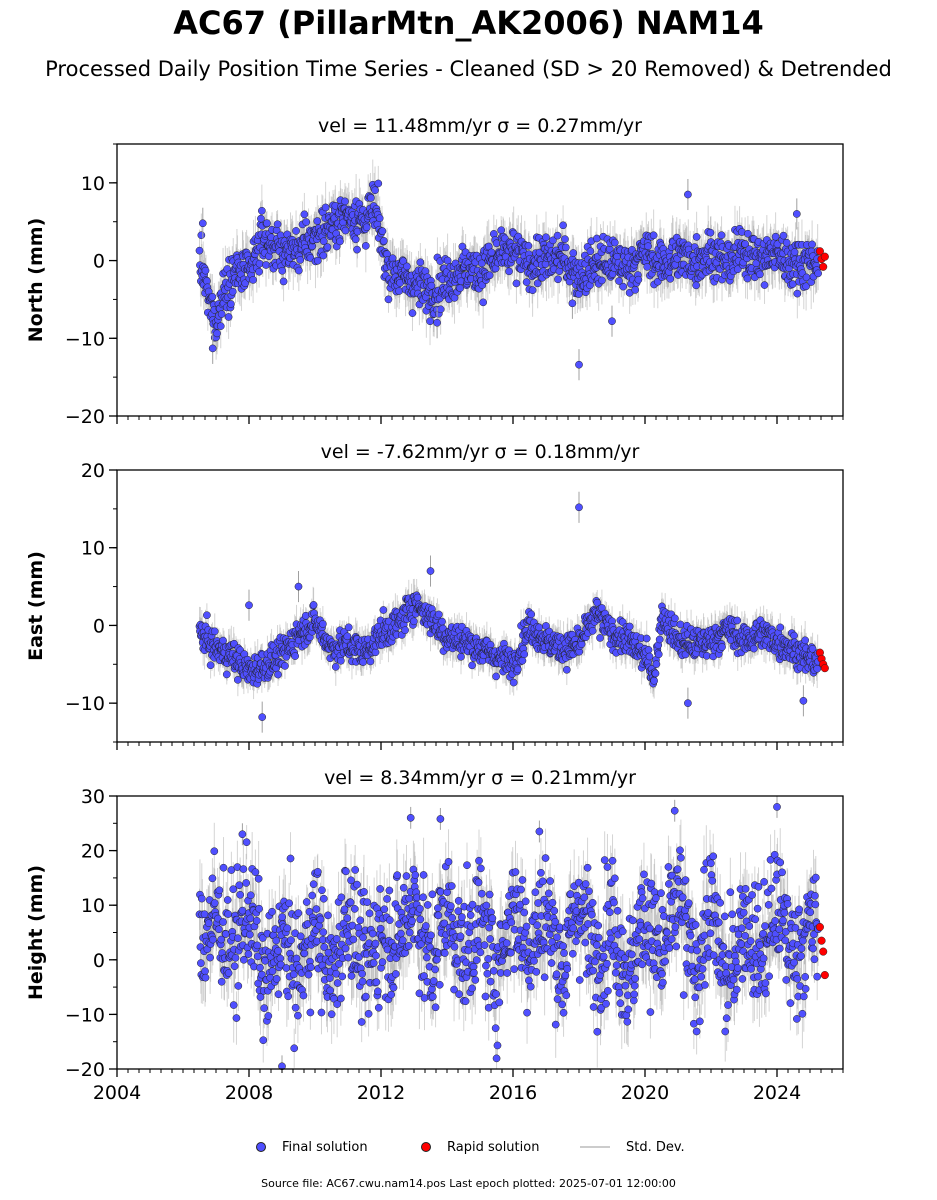  Describe the element at coordinates (480, 126) in the screenshot. I see `panel-title: vel = 11.48mm/yr σ = 0.27mm/yr` at that location.